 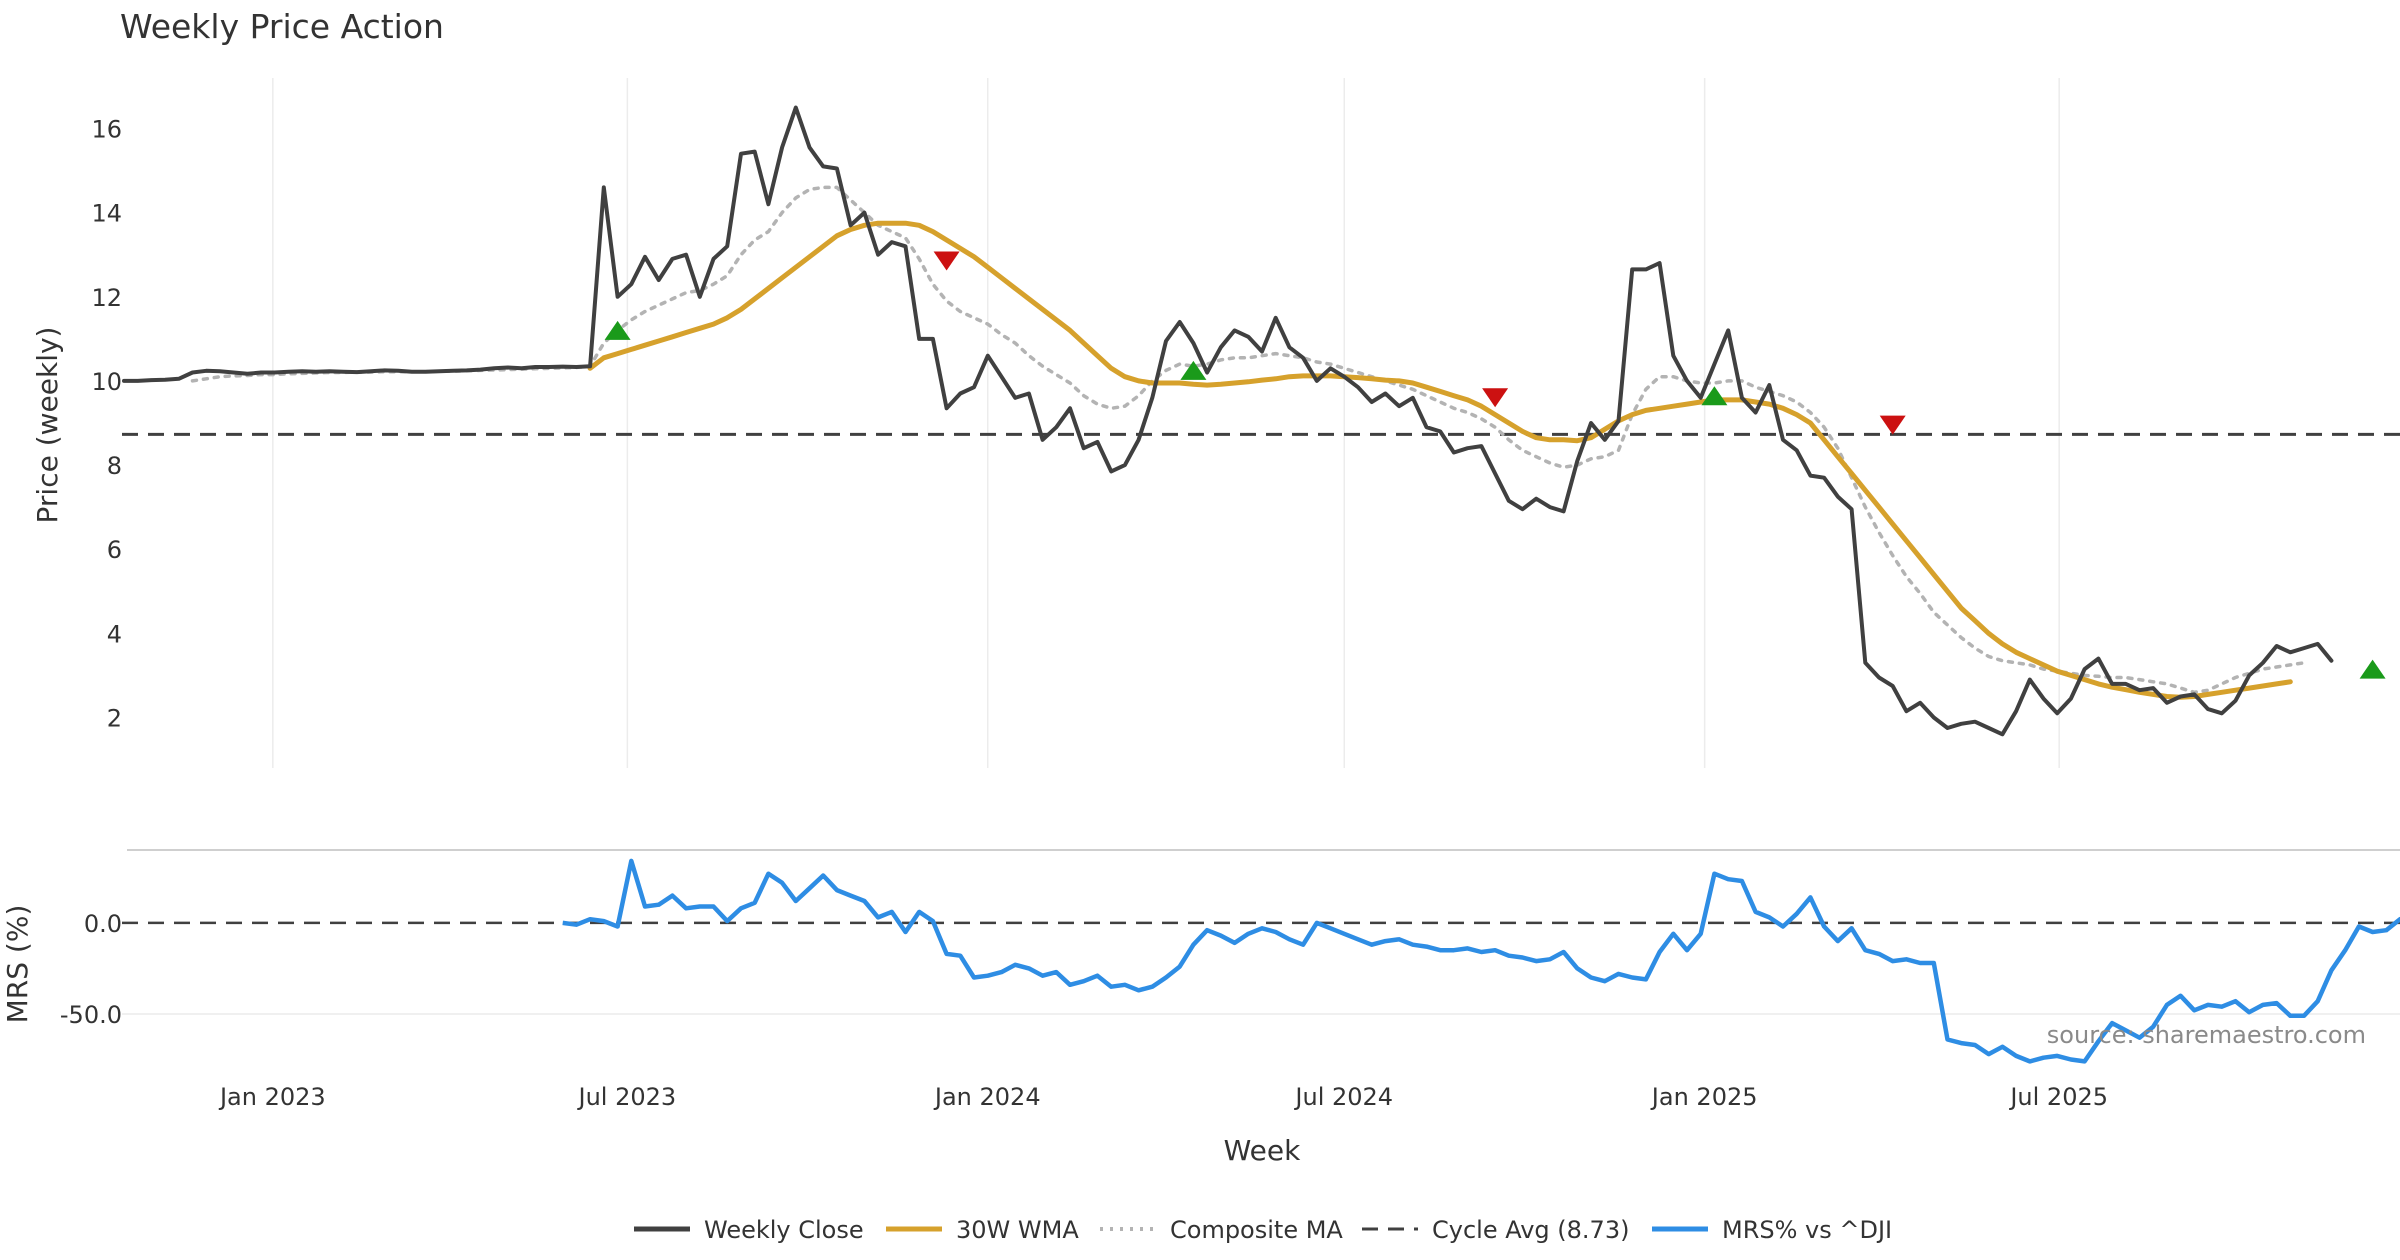 What do you see at coordinates (91, 1015) in the screenshot?
I see `mrs-y-tick-label: -50.0` at bounding box center [91, 1015].